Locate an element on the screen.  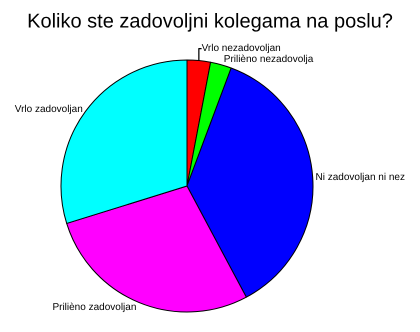
slice-label: Prilièno nezadovolja is located at coordinates (269, 60).